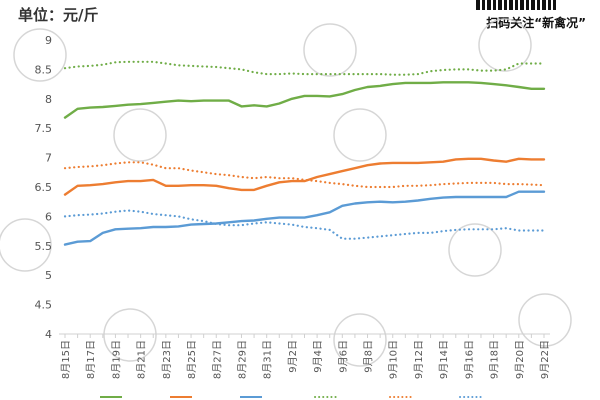 This screenshot has height=400, width=600. I want to click on y-tick-label: 5.5, so click(44, 246).